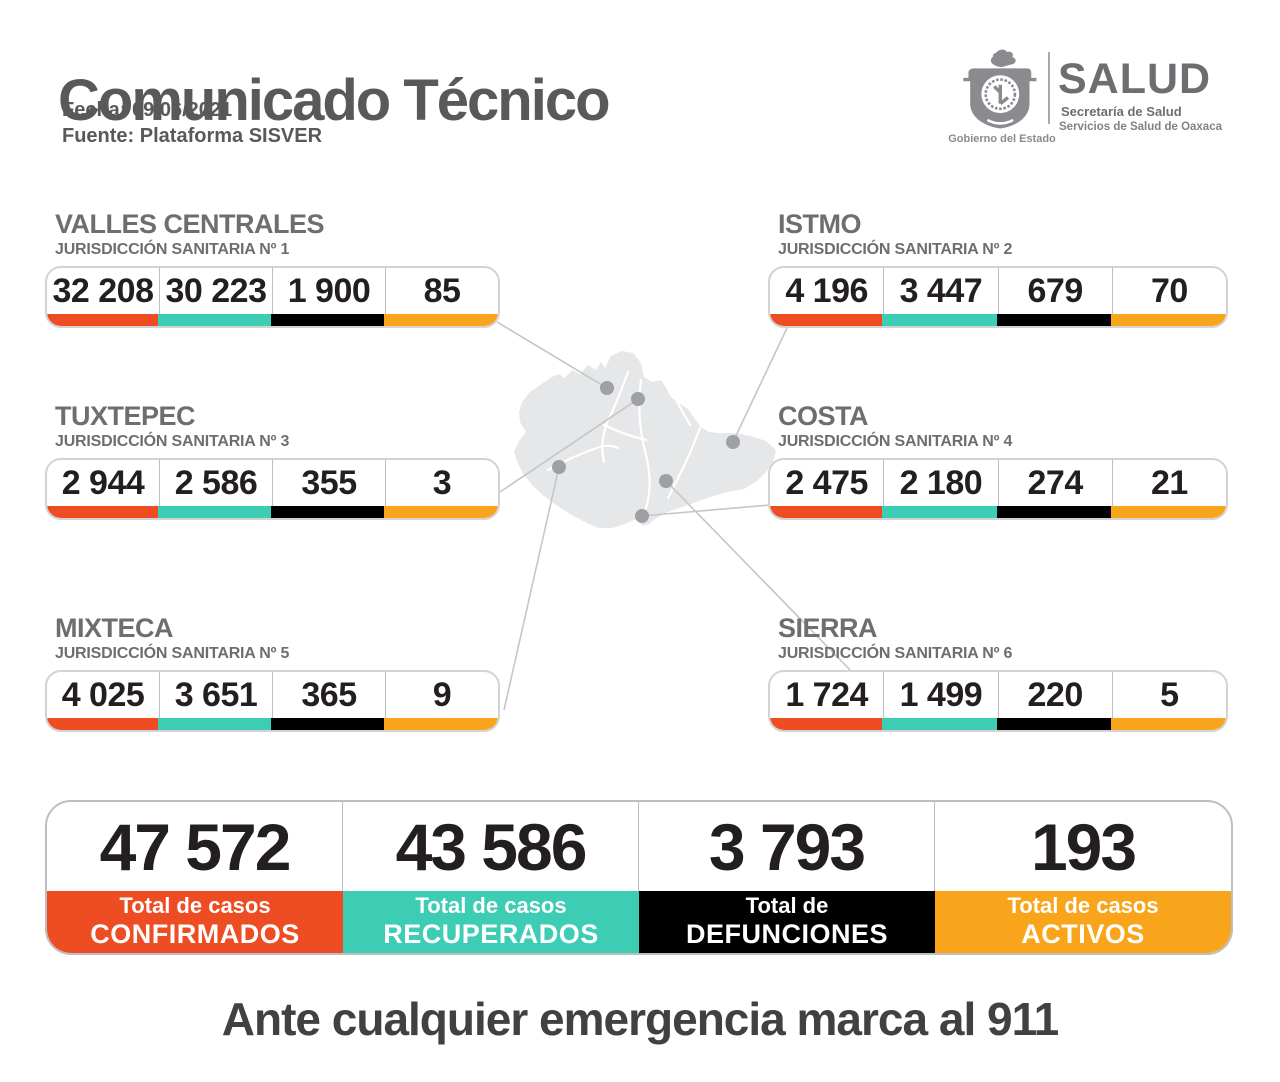 The height and width of the screenshot is (1082, 1280). Describe the element at coordinates (787, 877) in the screenshot. I see `total-deaths-column: 3 793 Total de DEFUNCIONES` at that location.